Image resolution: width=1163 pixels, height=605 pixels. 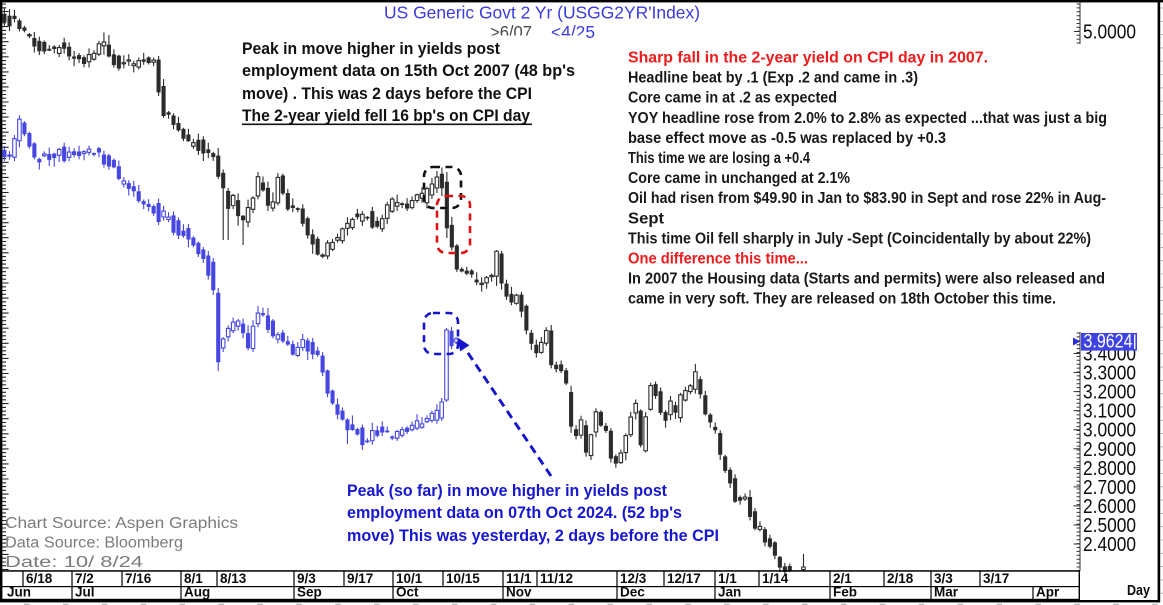 I want to click on svg-text: 2.7000, so click(x=1109, y=488).